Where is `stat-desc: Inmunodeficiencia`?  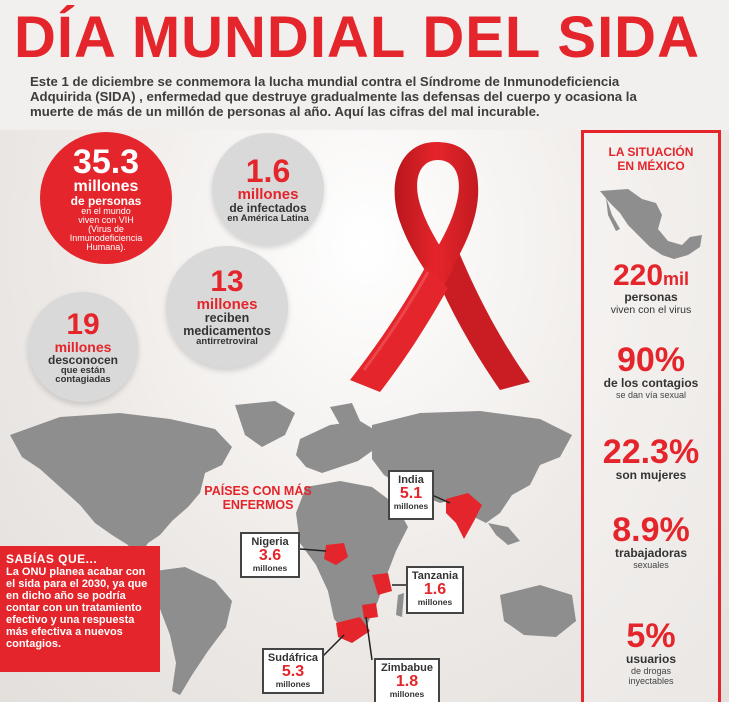
stat-desc: Inmunodeficiencia is located at coordinates (106, 237).